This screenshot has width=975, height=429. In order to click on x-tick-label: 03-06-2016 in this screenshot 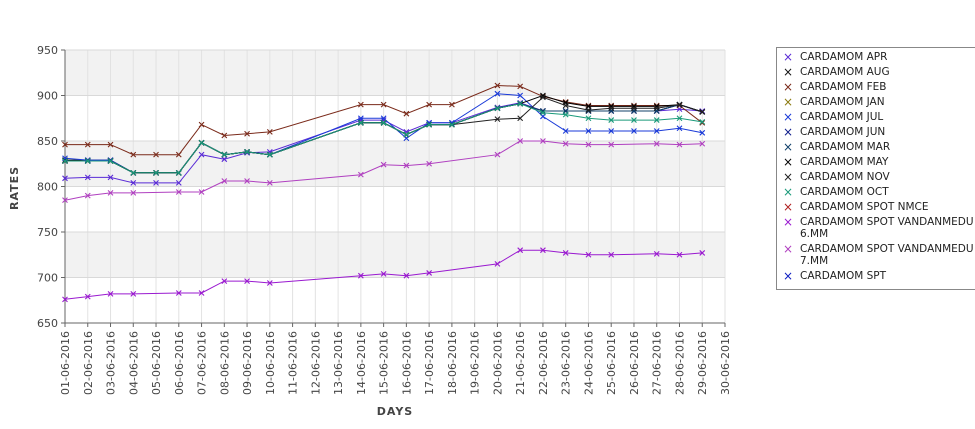, I will do `click(111, 363)`.